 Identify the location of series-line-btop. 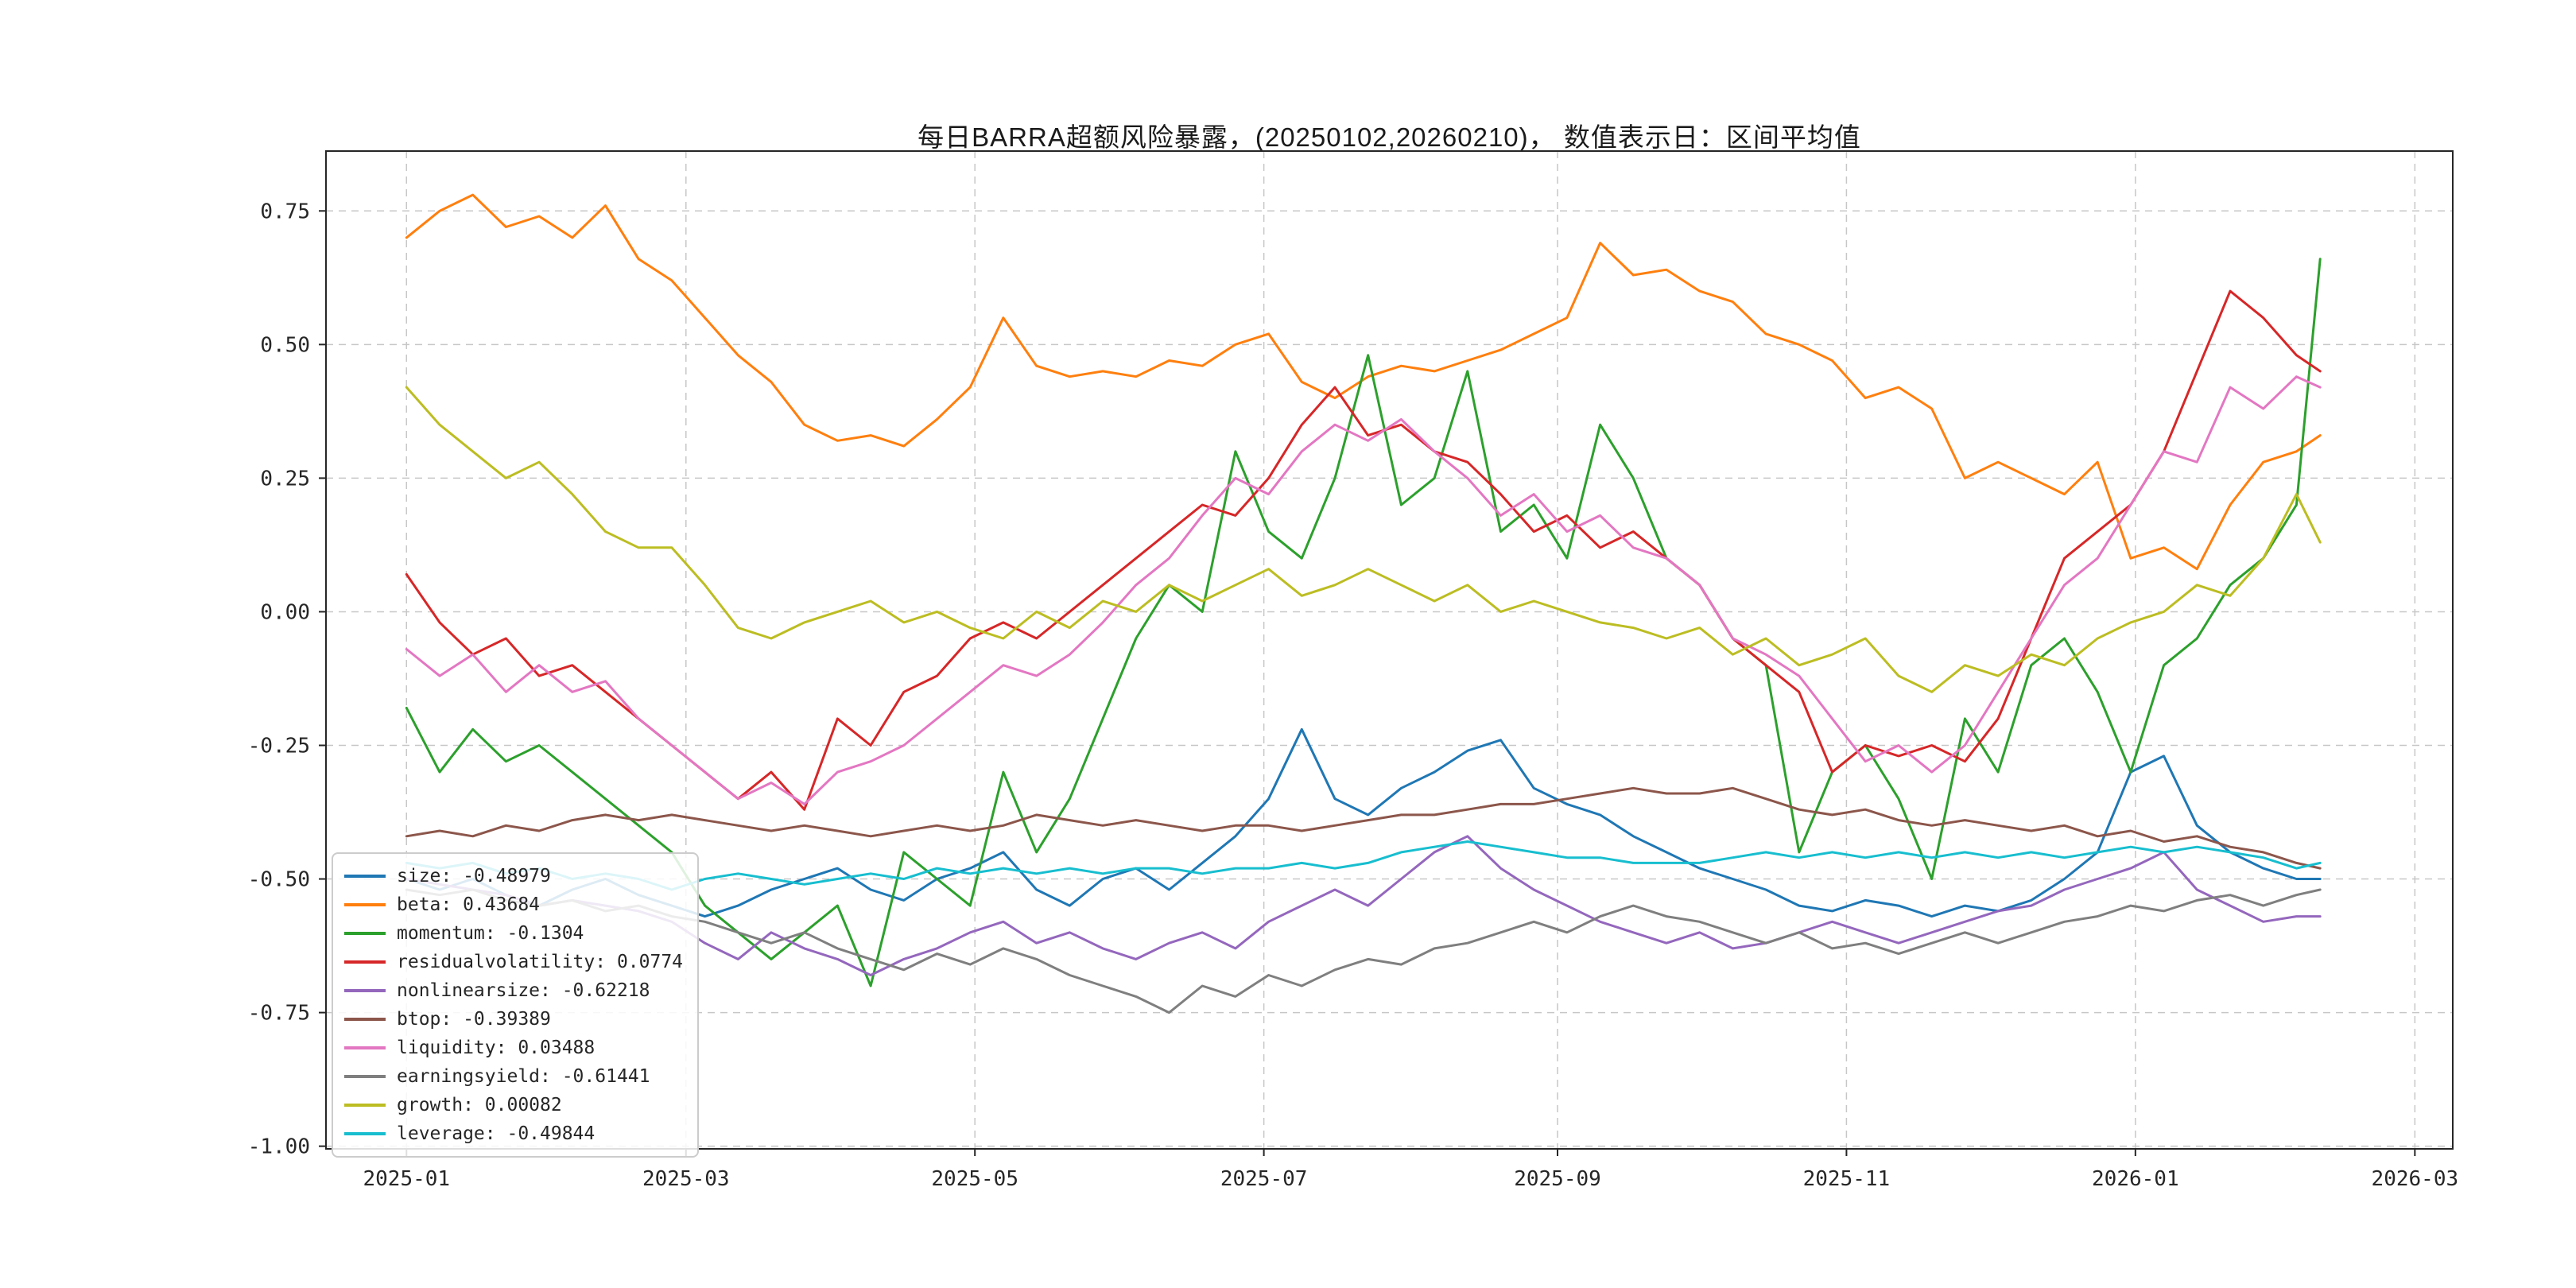
(1364, 828).